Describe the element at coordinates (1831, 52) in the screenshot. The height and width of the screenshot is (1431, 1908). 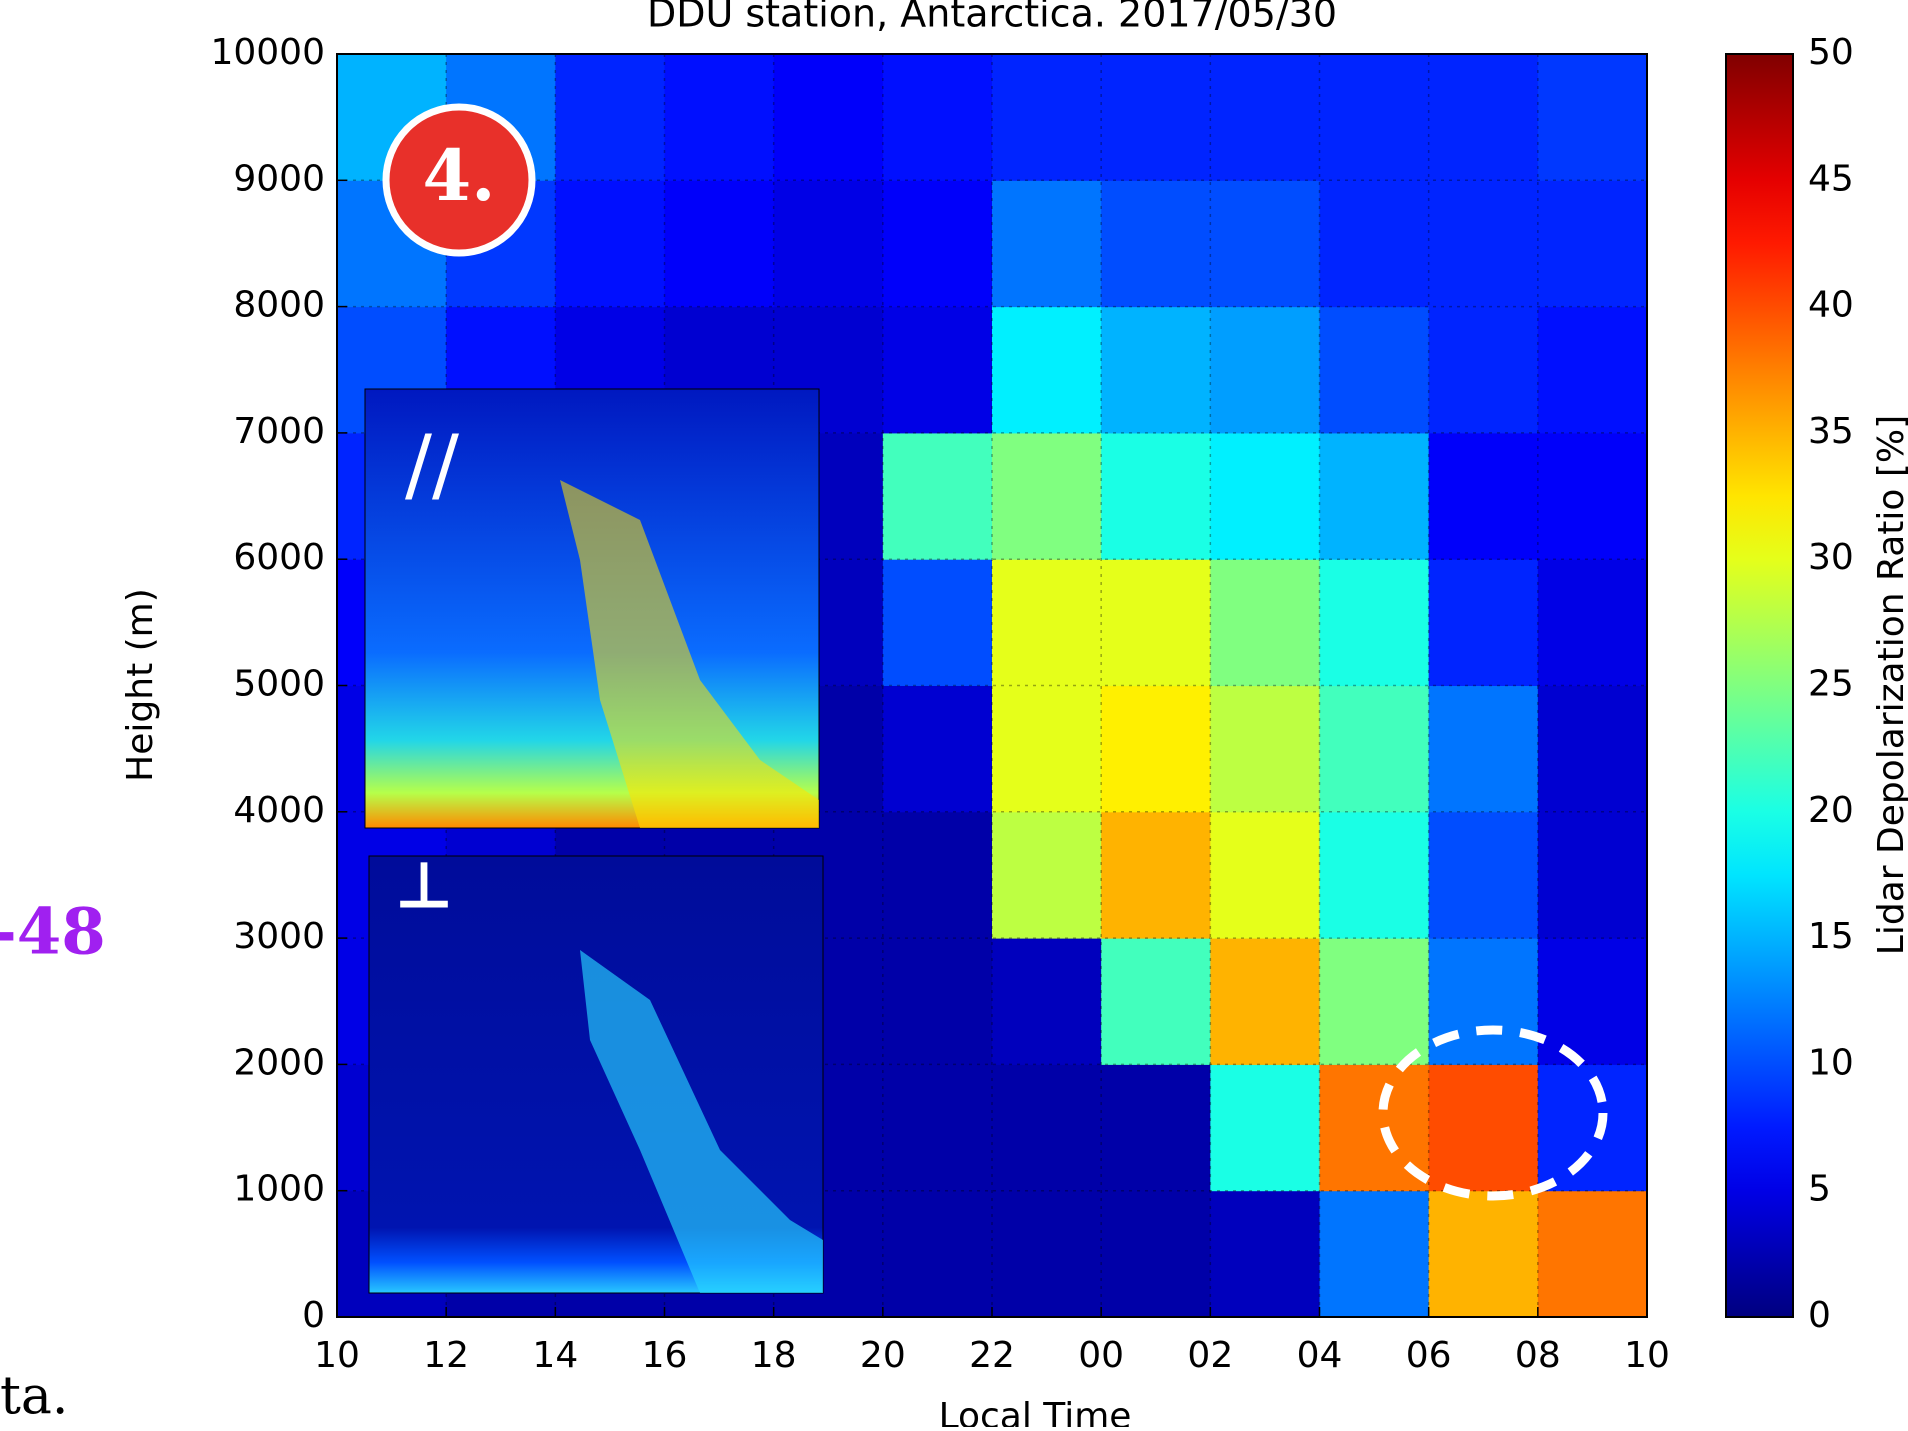
I see `colorbar-tick-label: 50` at that location.